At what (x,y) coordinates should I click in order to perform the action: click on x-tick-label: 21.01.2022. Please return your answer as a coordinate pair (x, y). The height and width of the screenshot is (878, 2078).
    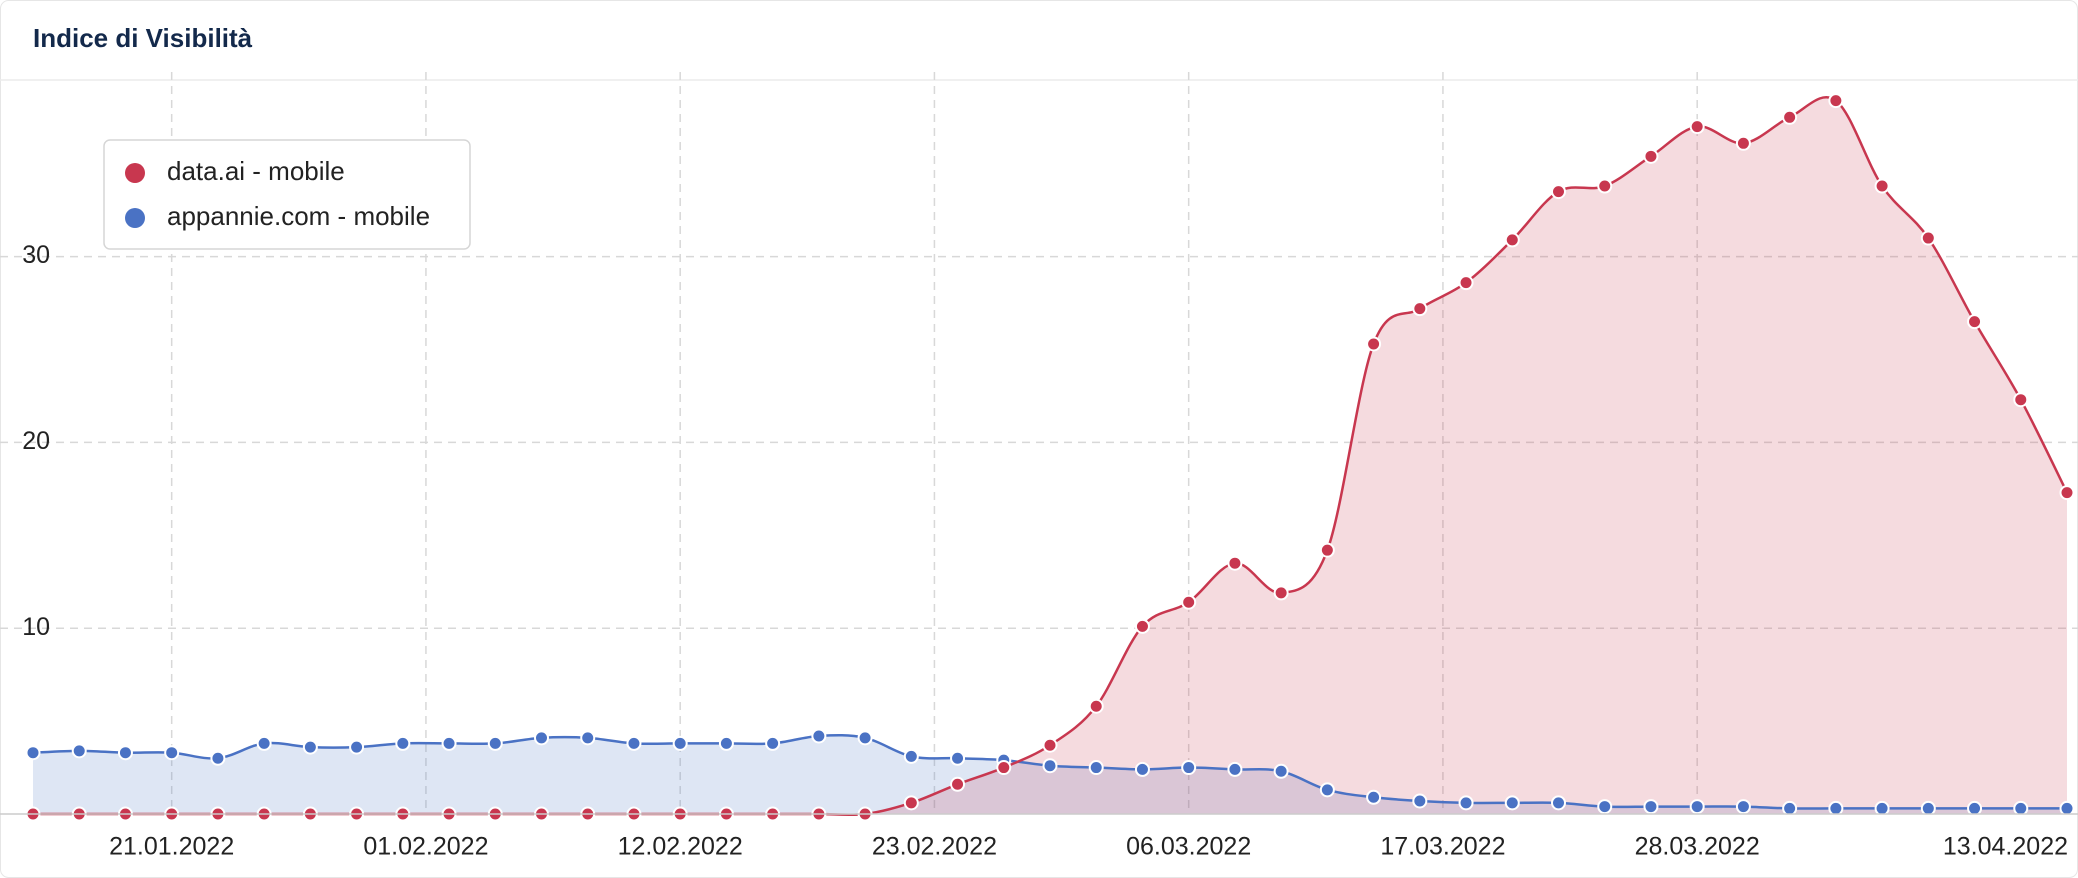
    Looking at the image, I should click on (171, 847).